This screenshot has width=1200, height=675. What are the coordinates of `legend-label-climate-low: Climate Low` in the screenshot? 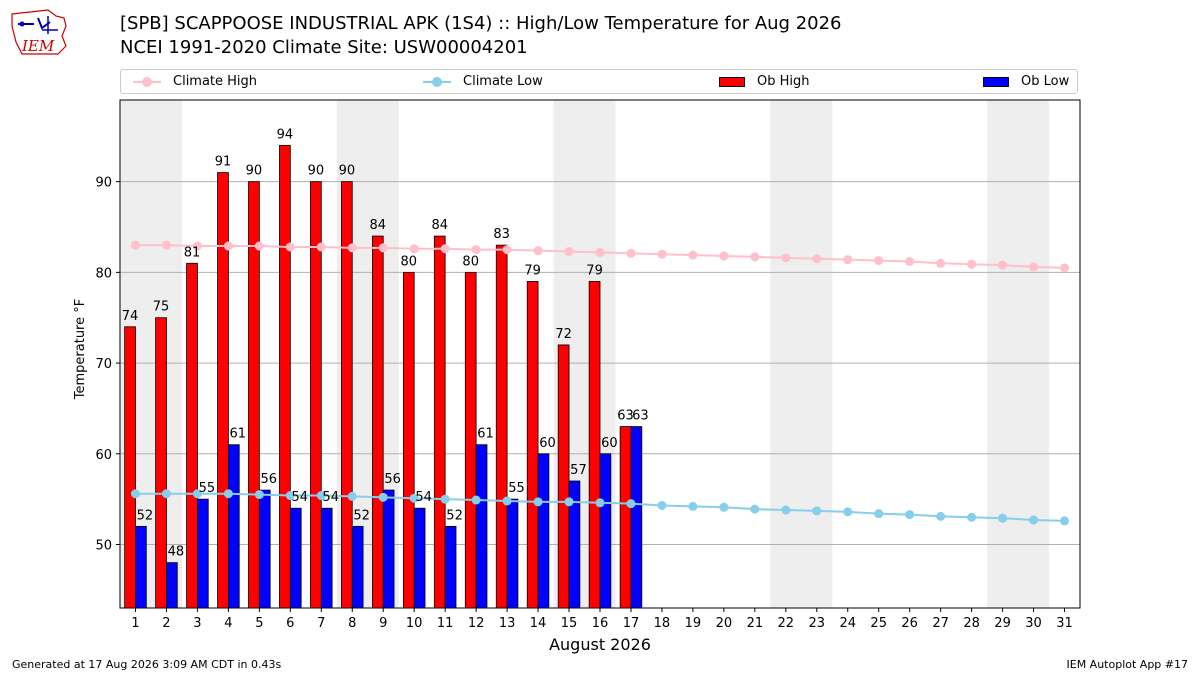 It's located at (503, 81).